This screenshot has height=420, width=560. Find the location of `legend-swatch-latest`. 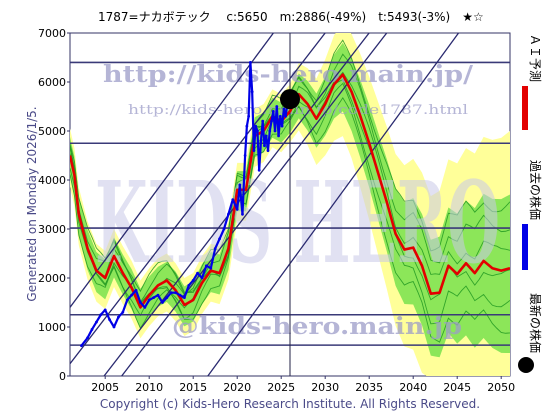

legend-swatch-latest is located at coordinates (526, 365).